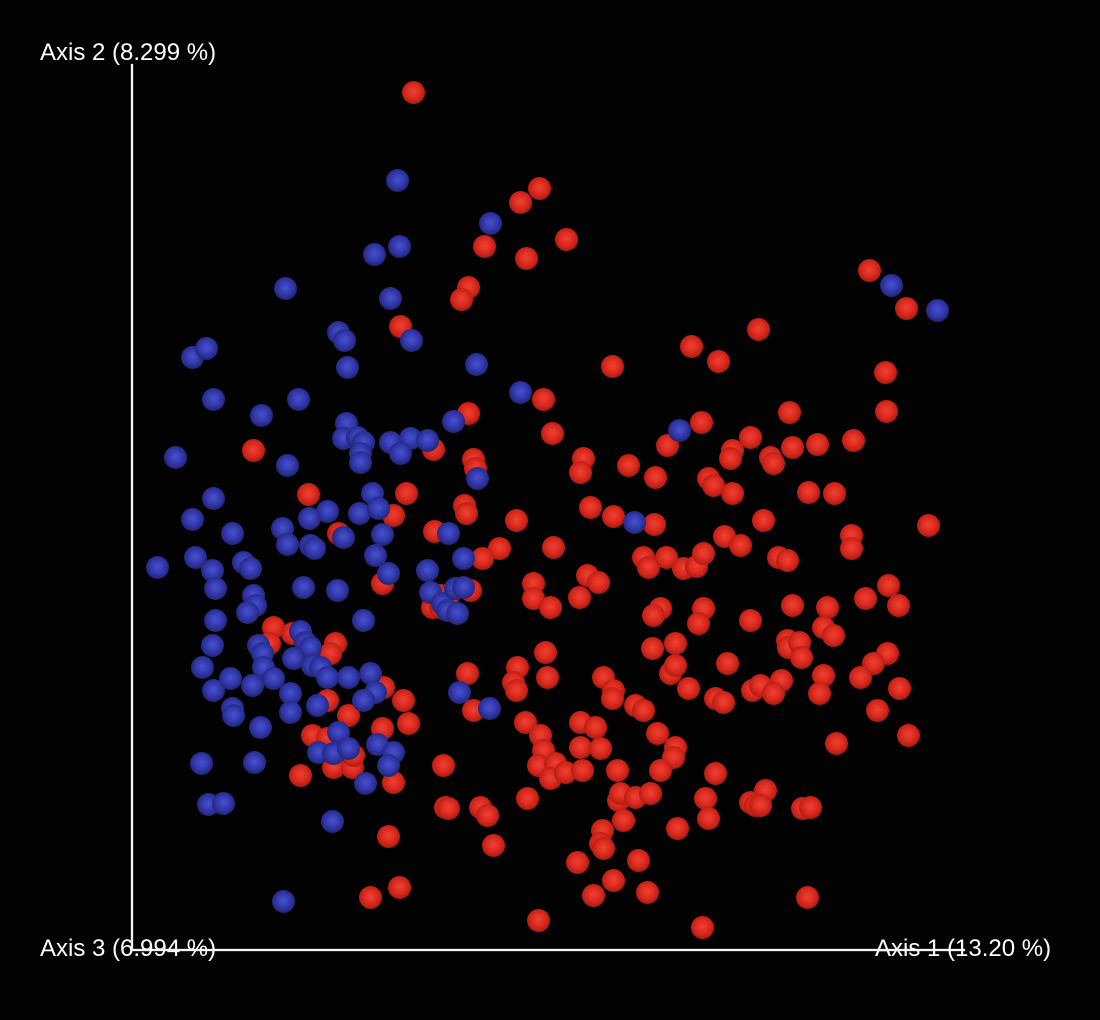  What do you see at coordinates (548, 950) in the screenshot?
I see `axis-1-line` at bounding box center [548, 950].